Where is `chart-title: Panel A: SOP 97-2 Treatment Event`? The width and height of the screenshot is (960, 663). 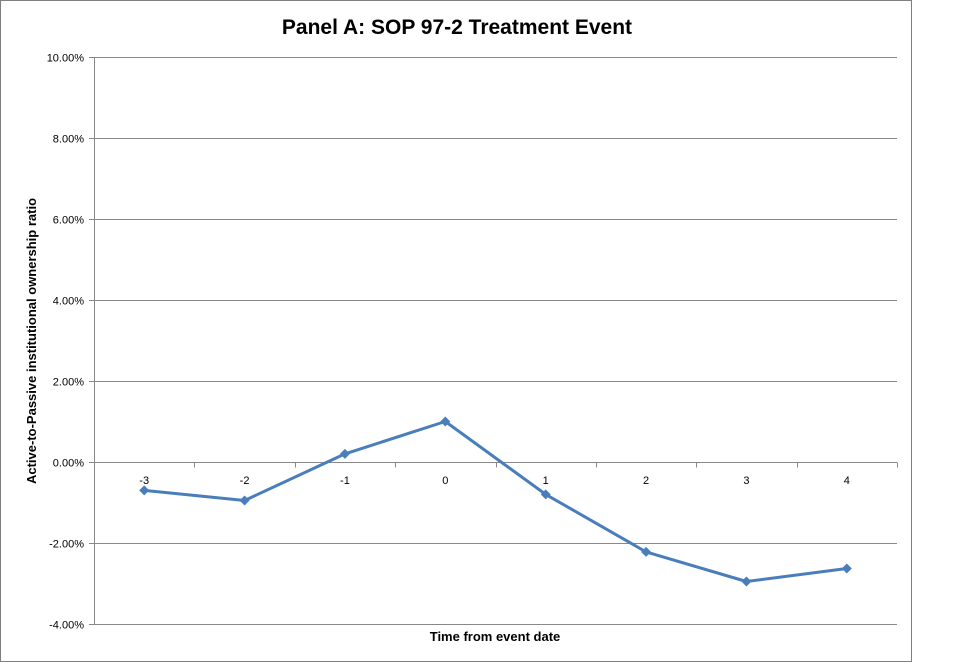 chart-title: Panel A: SOP 97-2 Treatment Event is located at coordinates (457, 27).